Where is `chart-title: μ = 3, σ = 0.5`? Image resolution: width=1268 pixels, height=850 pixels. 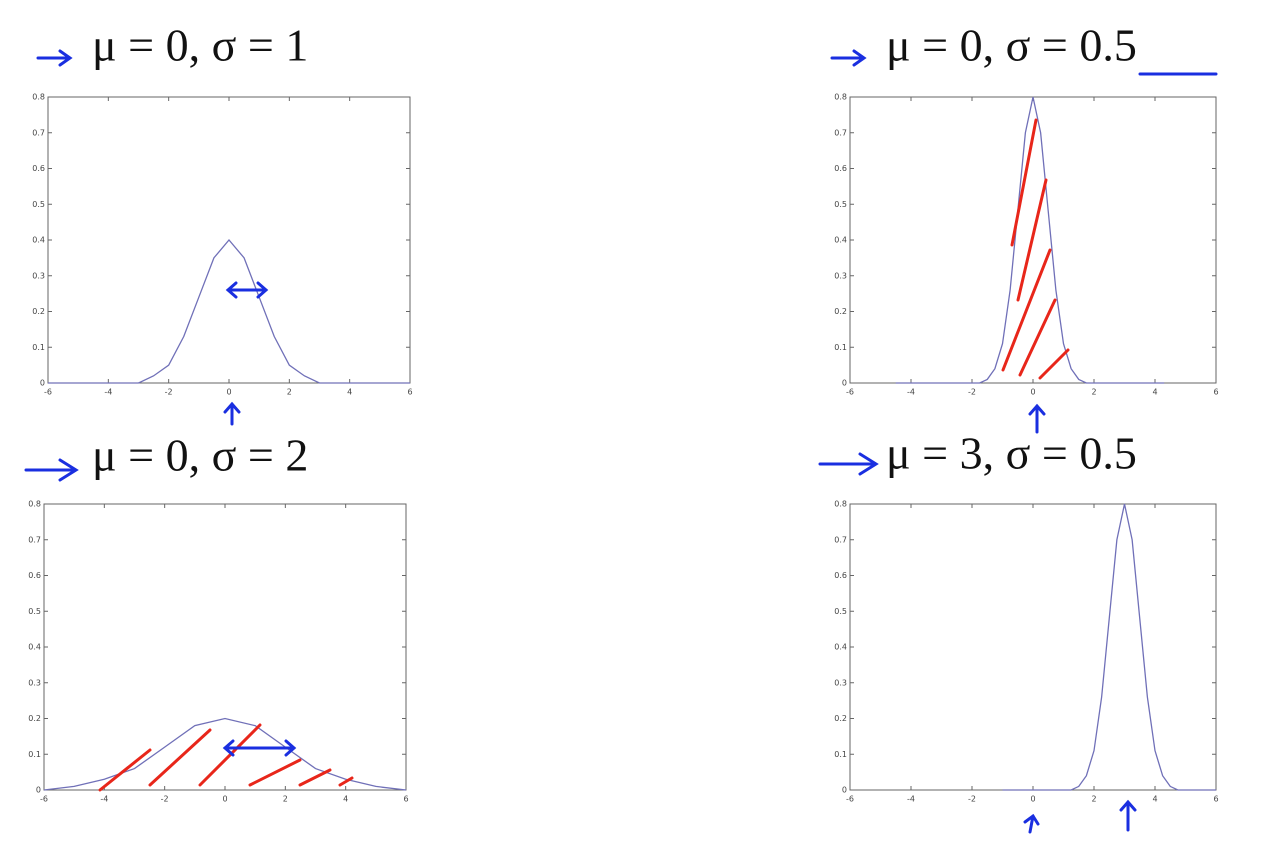
chart-title: μ = 3, σ = 0.5 is located at coordinates (1011, 453).